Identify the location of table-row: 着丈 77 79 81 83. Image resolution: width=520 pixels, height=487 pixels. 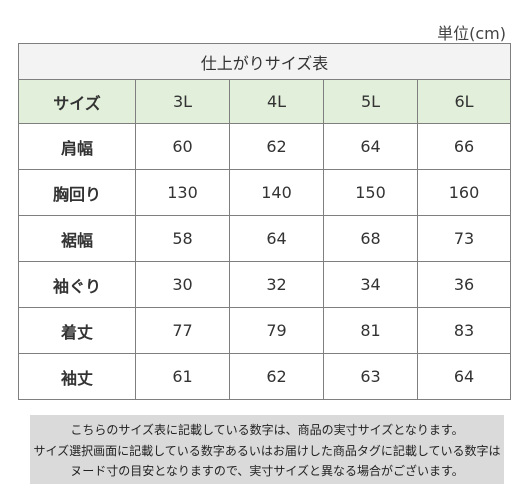
(265, 330).